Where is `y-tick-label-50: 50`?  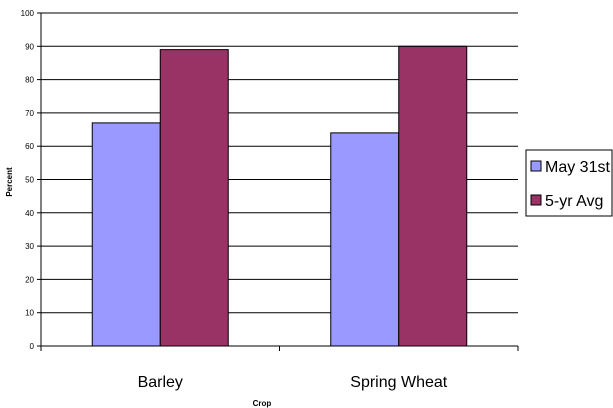
y-tick-label-50: 50 is located at coordinates (29, 180).